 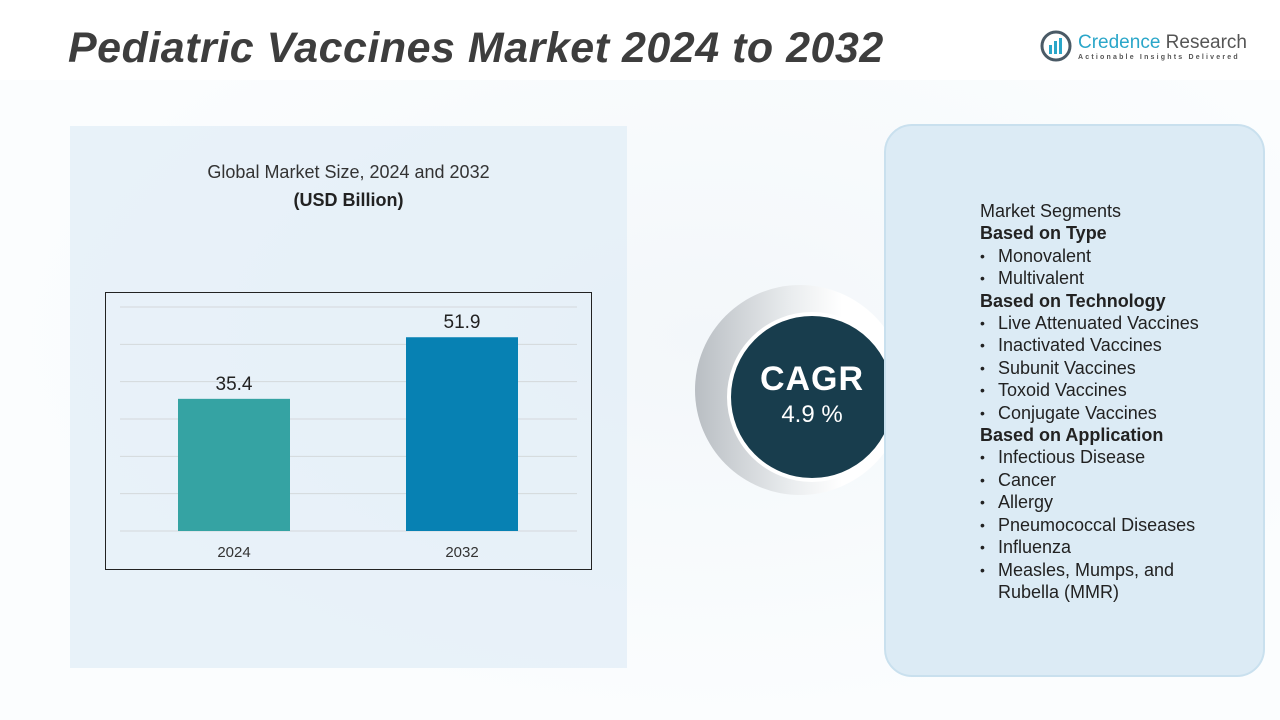 What do you see at coordinates (1100, 525) in the screenshot?
I see `segment-item: Pneumococcal Diseases` at bounding box center [1100, 525].